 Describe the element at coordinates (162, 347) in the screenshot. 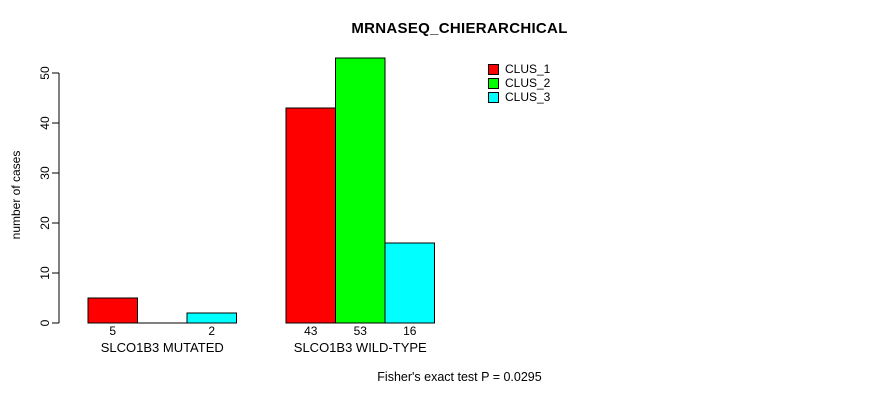

I see `x-category-label: SLCO1B3 MUTATED` at that location.